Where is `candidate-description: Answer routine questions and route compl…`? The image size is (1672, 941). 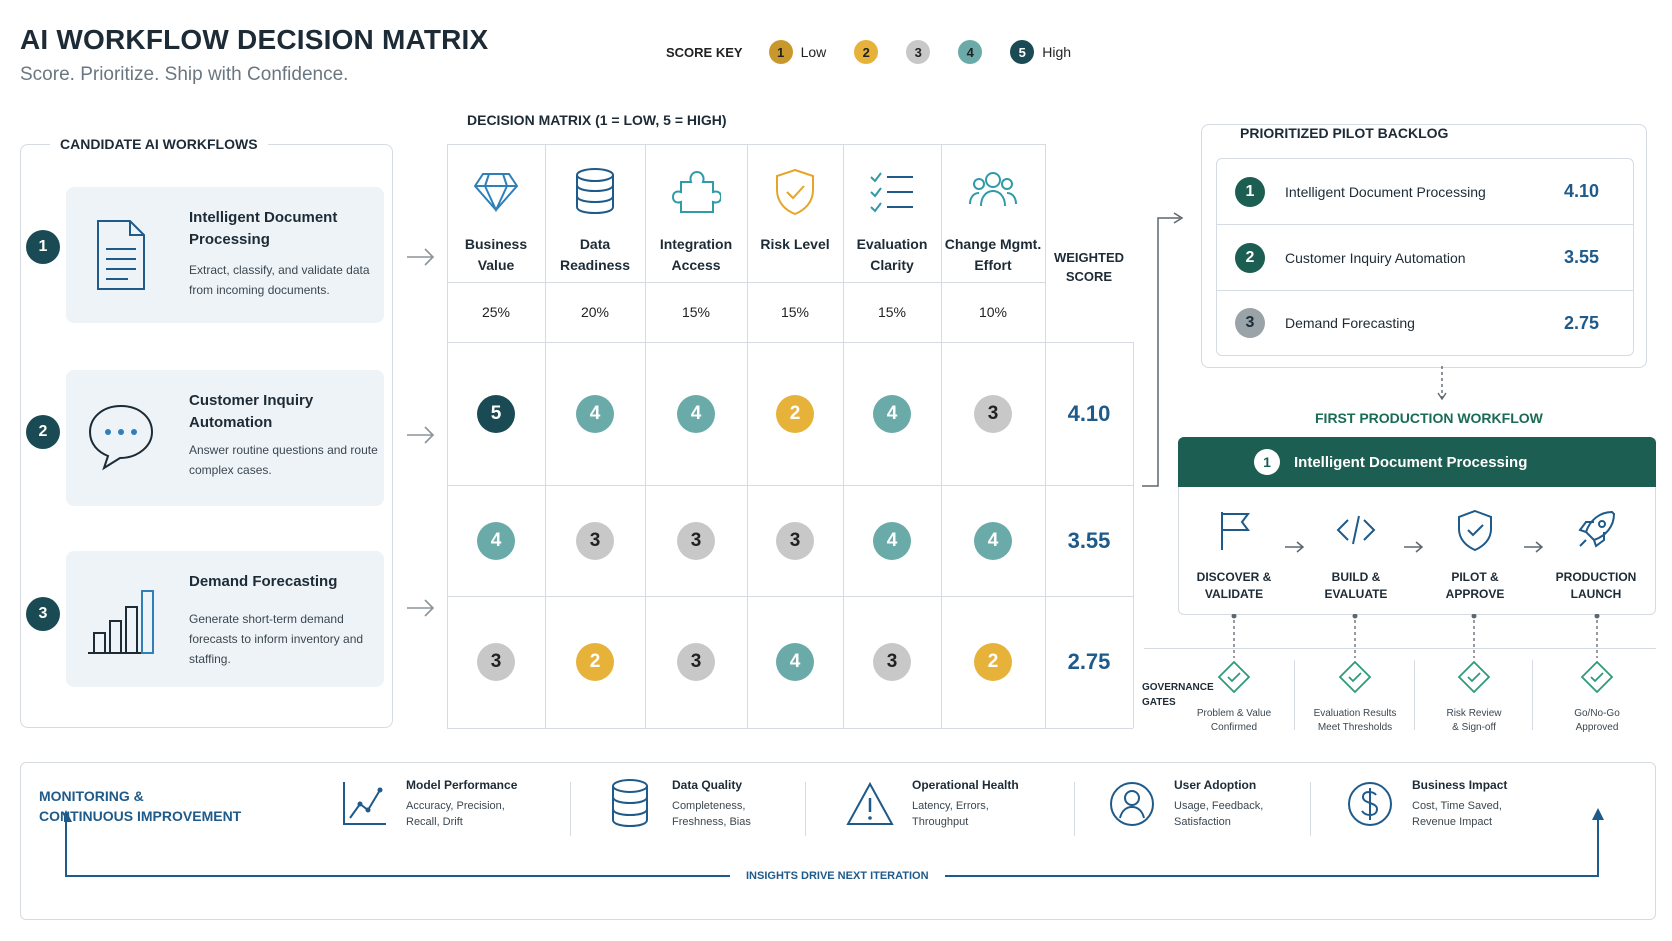 candidate-description: Answer routine questions and route compl… is located at coordinates (283, 460).